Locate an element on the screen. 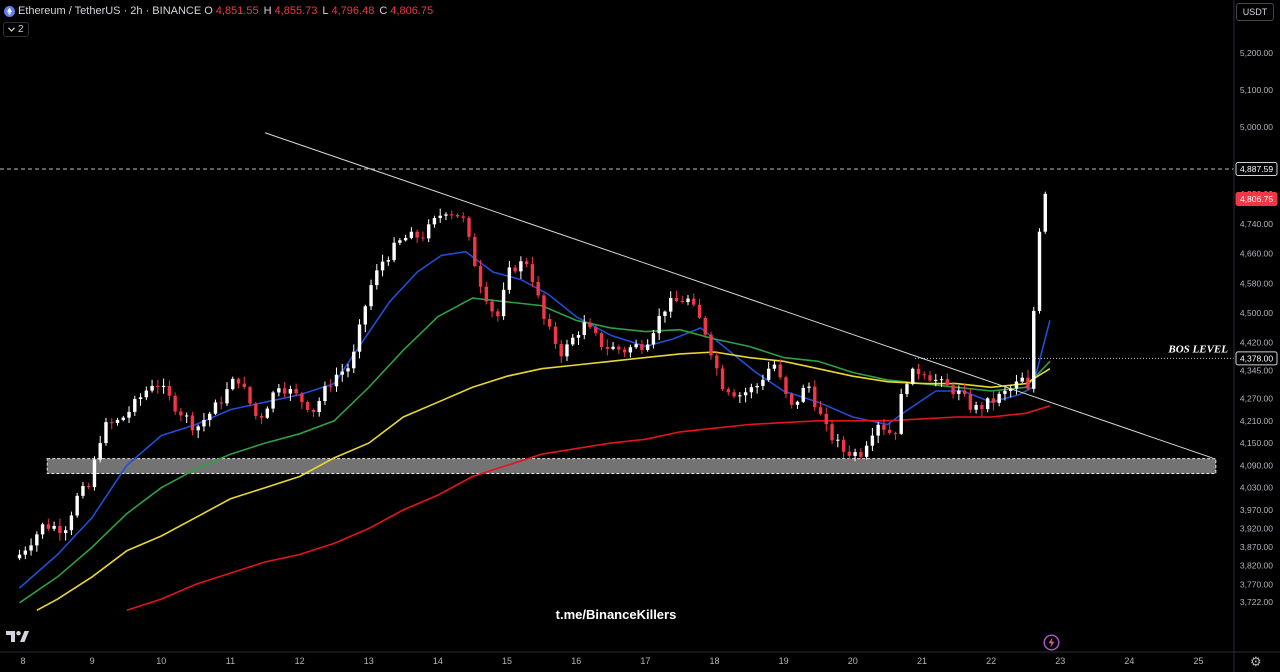 The height and width of the screenshot is (672, 1280). settings-gear-icon: ⚙ is located at coordinates (1256, 661).